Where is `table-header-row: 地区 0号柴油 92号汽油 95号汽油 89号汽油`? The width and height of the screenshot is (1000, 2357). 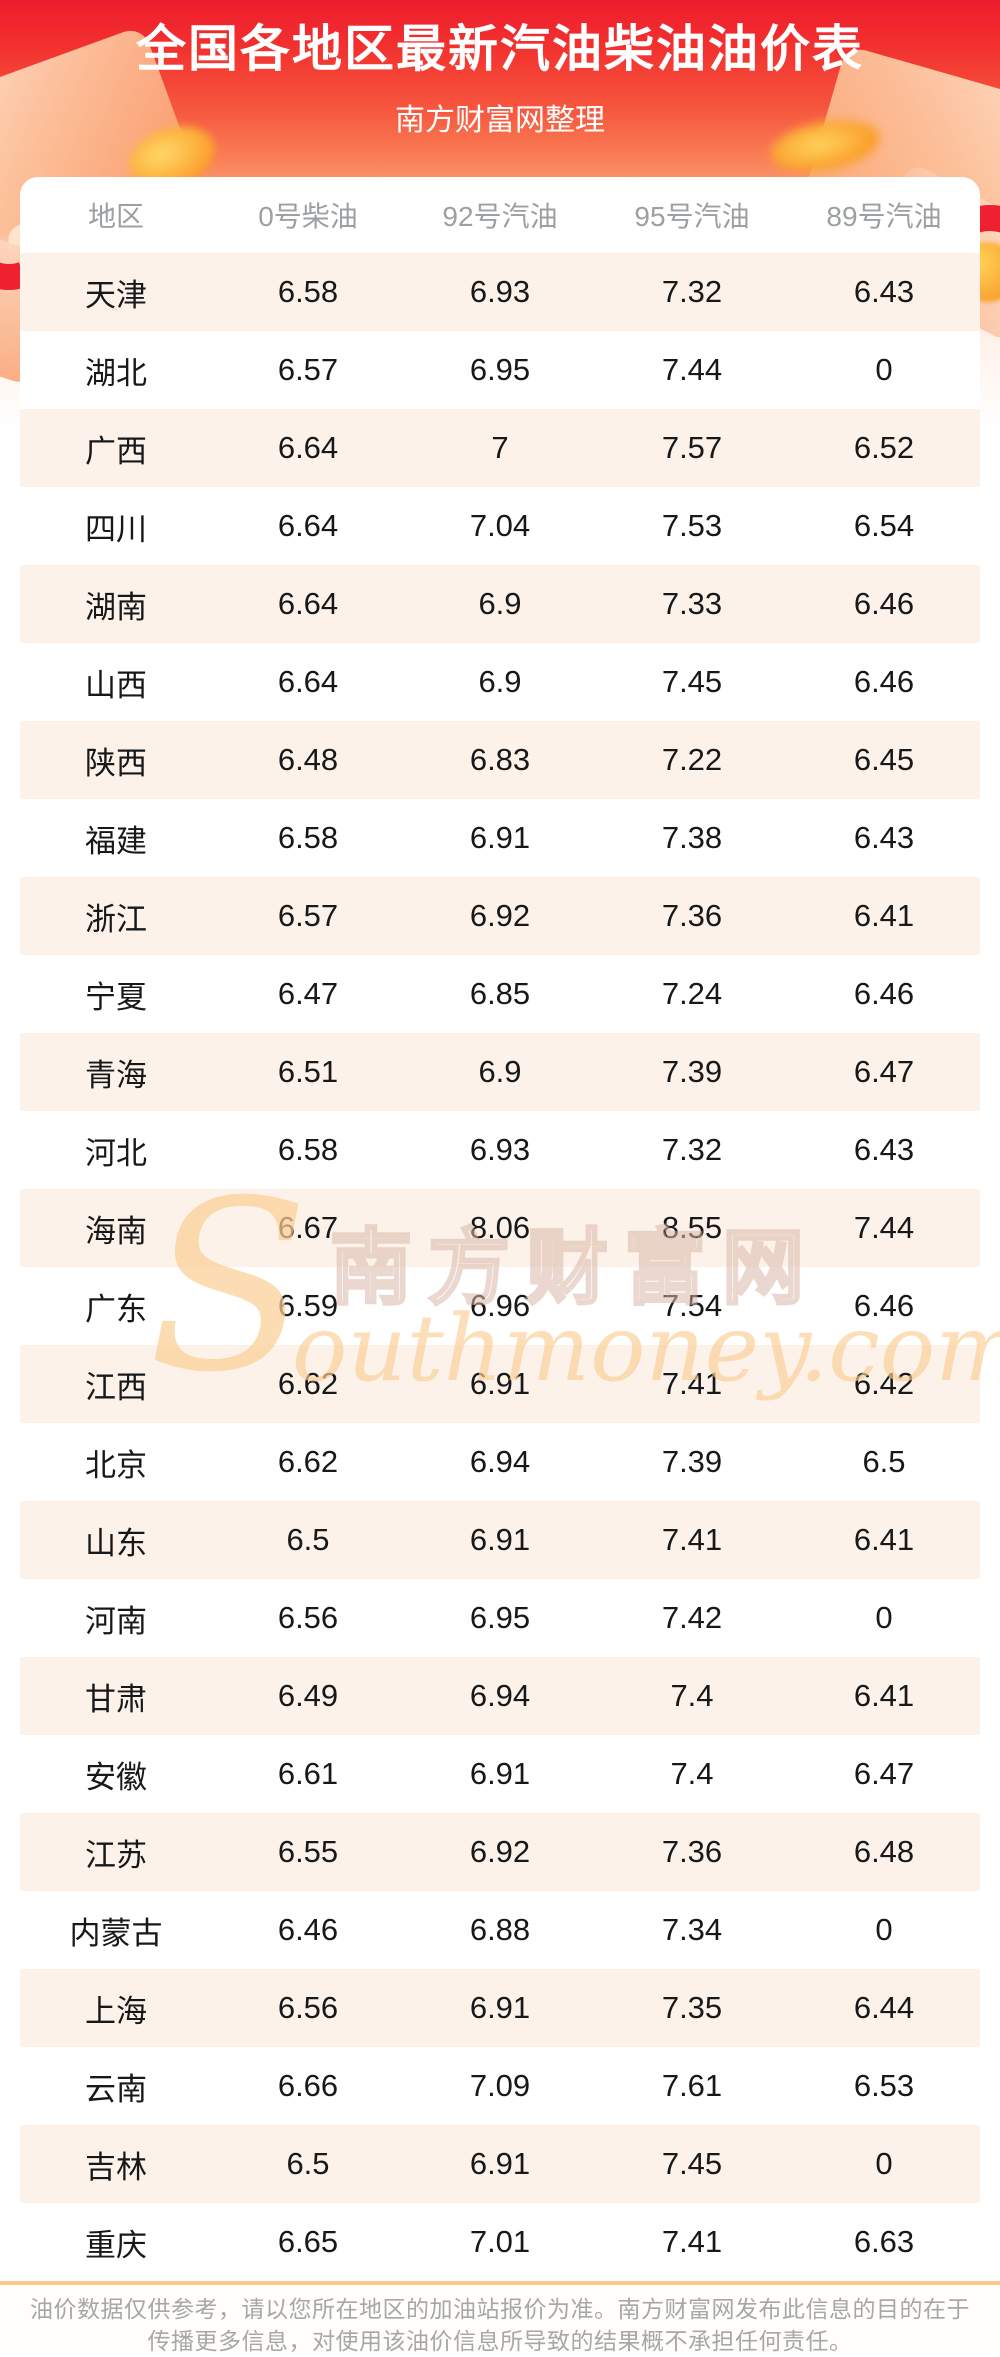
table-header-row: 地区 0号柴油 92号汽油 95号汽油 89号汽油 is located at coordinates (500, 215).